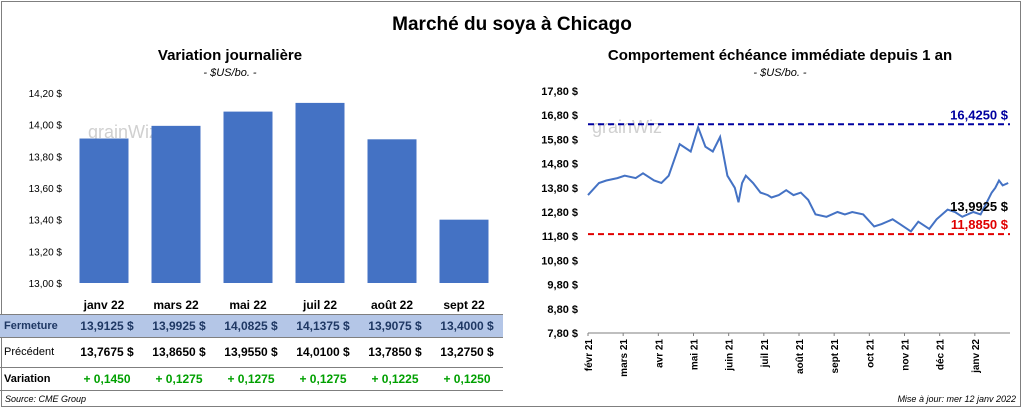  What do you see at coordinates (559, 92) in the screenshot?
I see `line-ytick-label: 17,80 $` at bounding box center [559, 92].